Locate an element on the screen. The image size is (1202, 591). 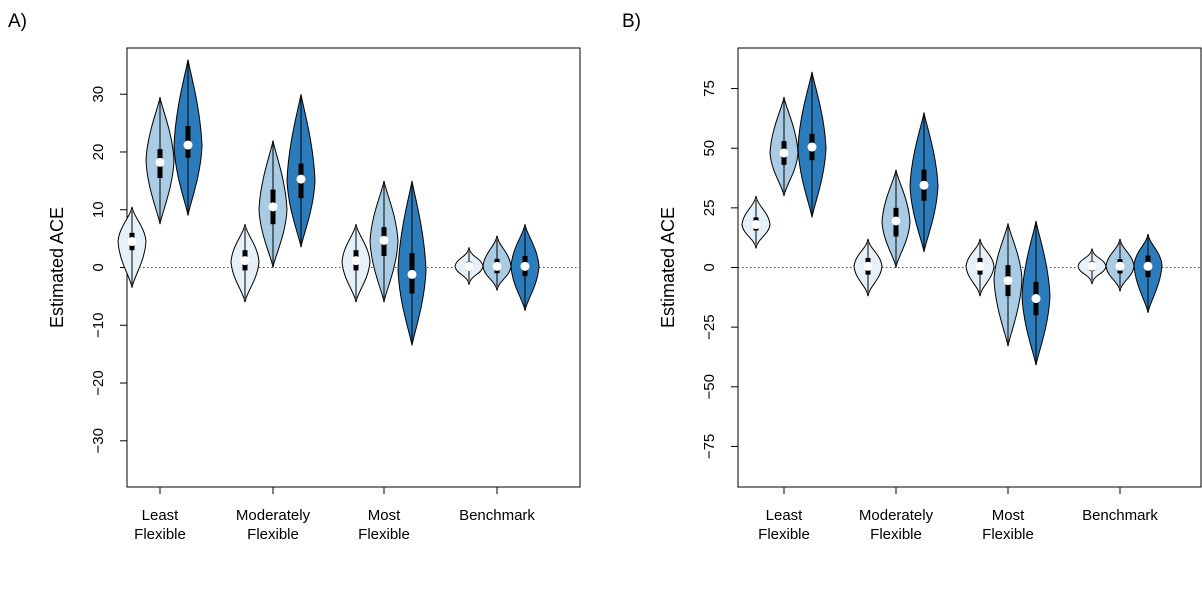
y-tick-label: −20 is located at coordinates (98, 382).